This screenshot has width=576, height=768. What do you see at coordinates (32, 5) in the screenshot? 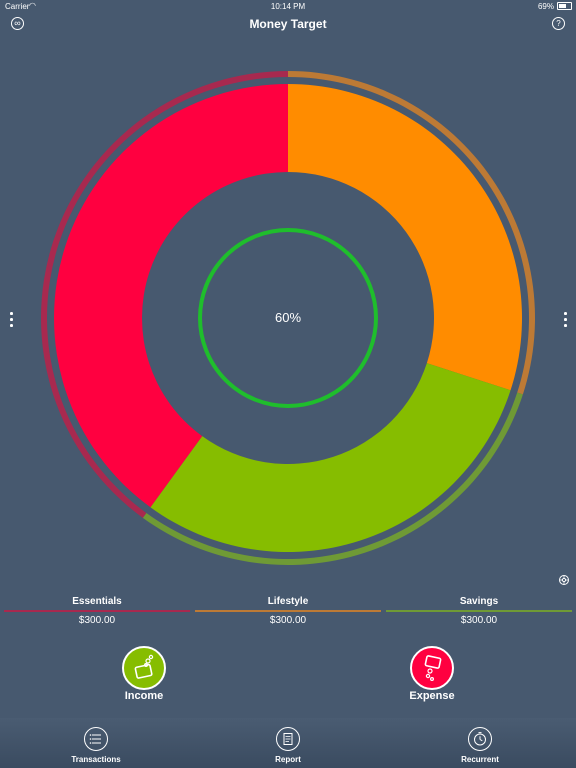
I see `wifi-icon: ◠` at bounding box center [32, 5].